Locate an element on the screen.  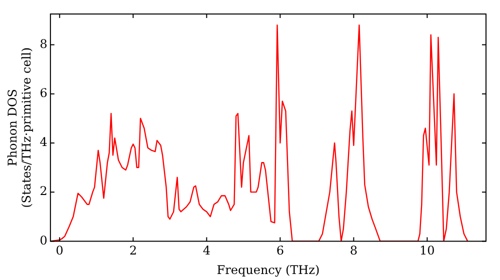
y-tick-label: 0 is located at coordinates (44, 240).